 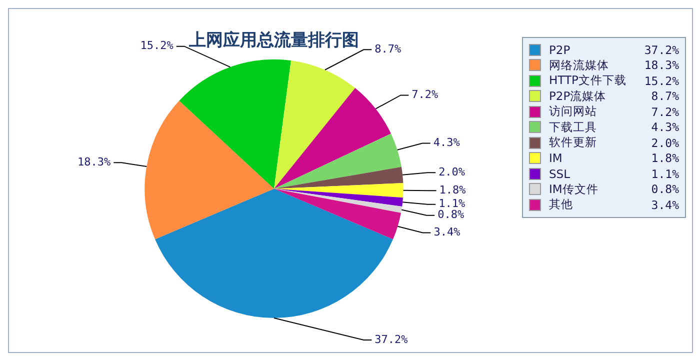 I want to click on legend-label: 下载工具, so click(x=573, y=127).